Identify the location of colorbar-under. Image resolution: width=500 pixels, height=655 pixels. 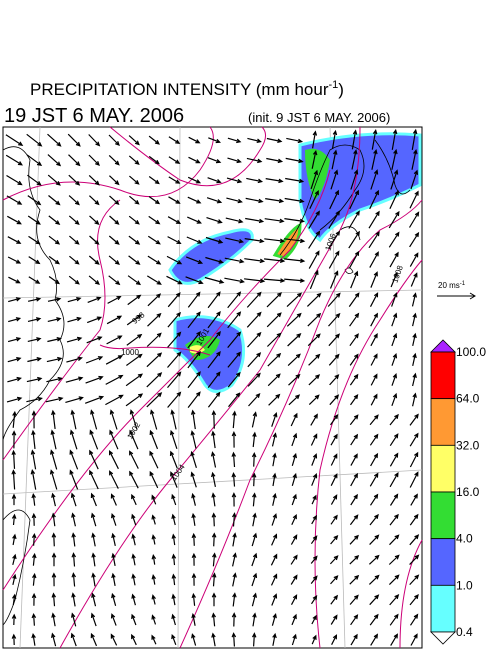
(443, 638).